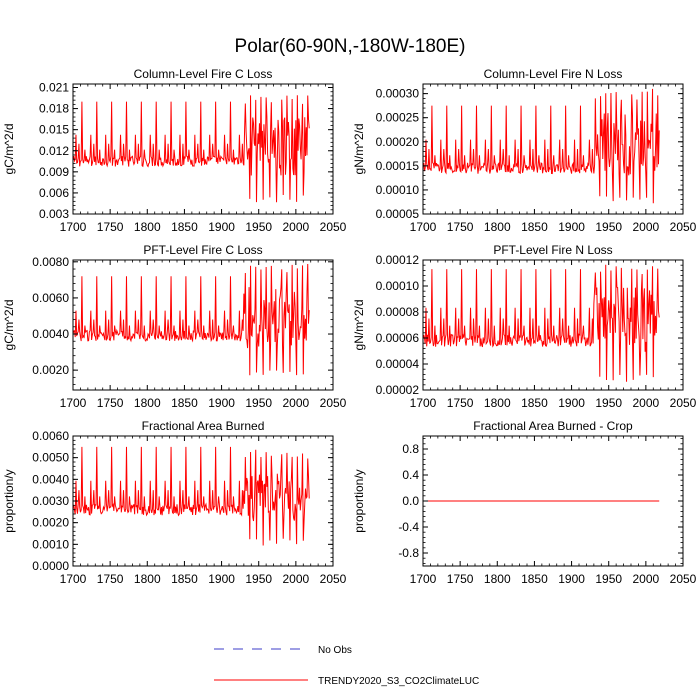 The height and width of the screenshot is (700, 700). What do you see at coordinates (410, 449) in the screenshot?
I see `y-tick-label: 0.8` at bounding box center [410, 449].